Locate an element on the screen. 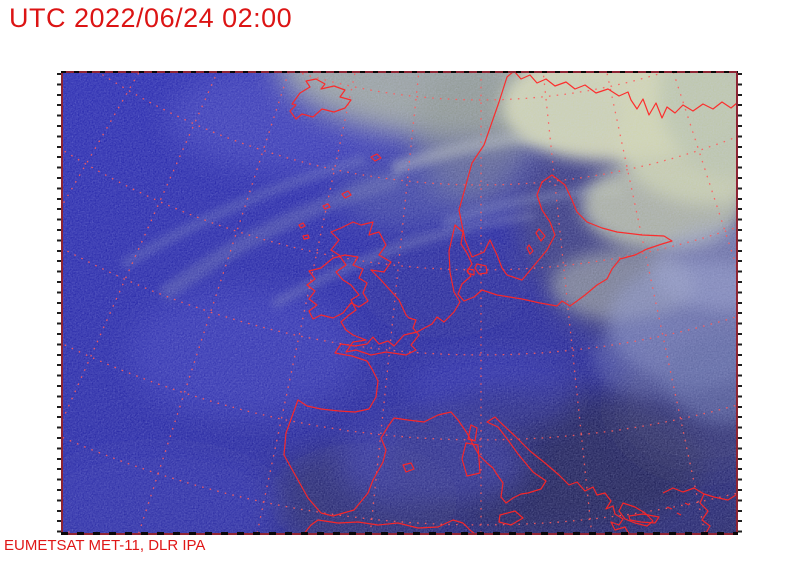  map-ticks-left is located at coordinates (59, 303).